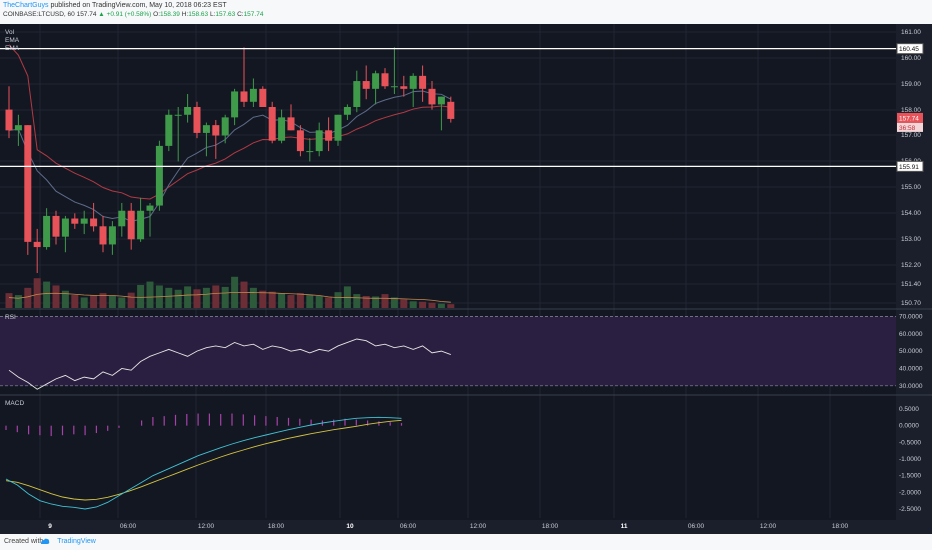 This screenshot has height=550, width=932. Describe the element at coordinates (350, 526) in the screenshot. I see `x-tick-label: 10` at that location.